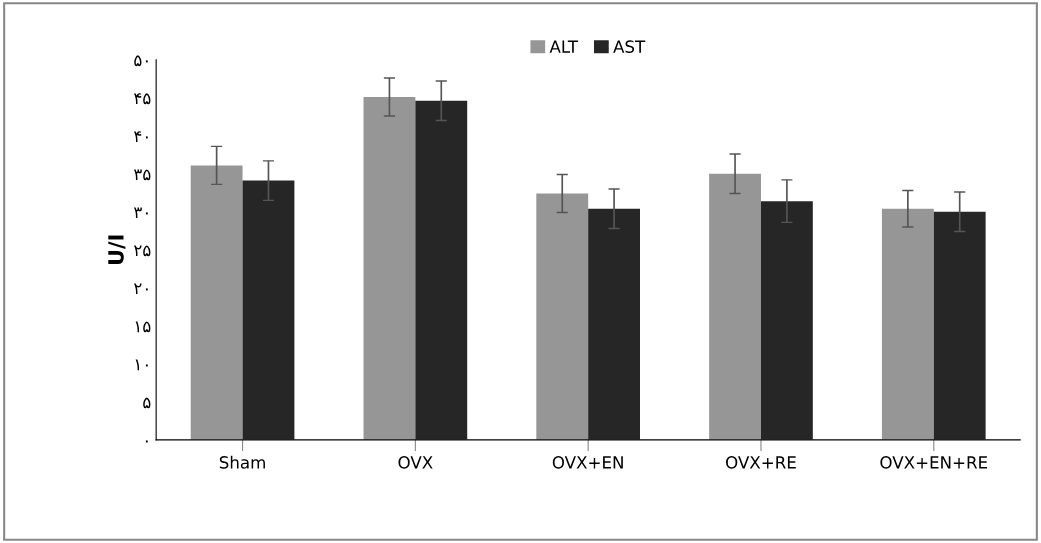 The image size is (1041, 543). I want to click on legend-label: ALT, so click(564, 46).